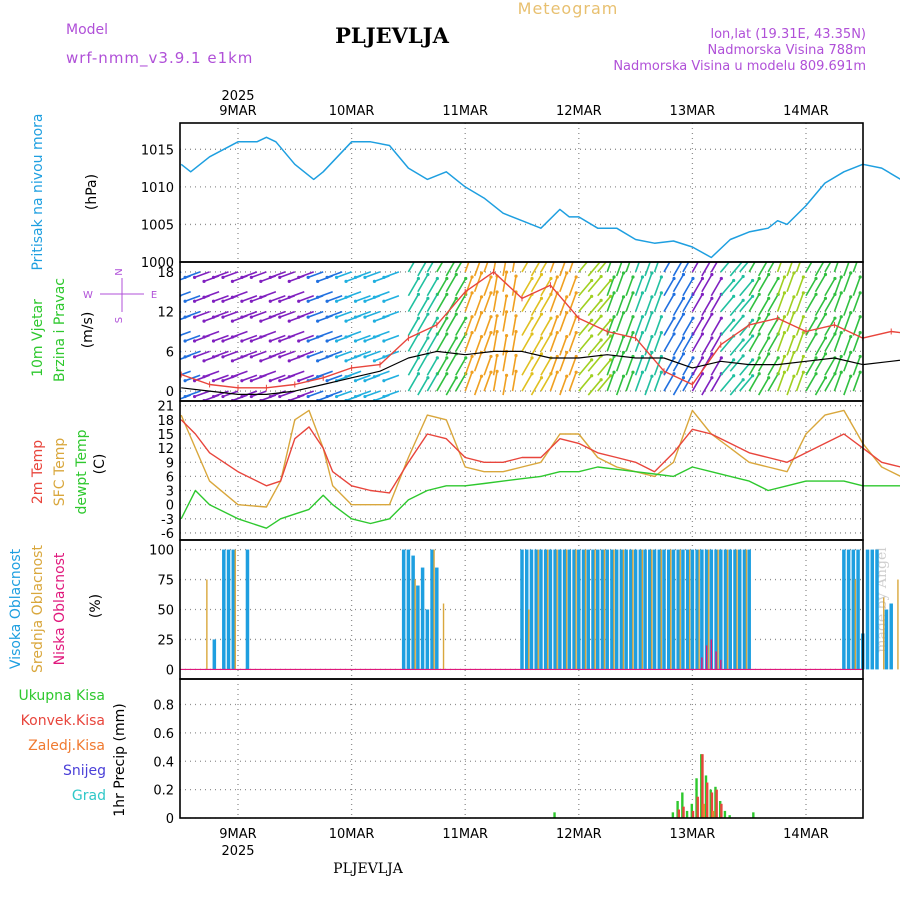 This screenshot has height=900, width=900. What do you see at coordinates (157, 188) in the screenshot?
I see `y-tick-label: 1010` at bounding box center [157, 188].